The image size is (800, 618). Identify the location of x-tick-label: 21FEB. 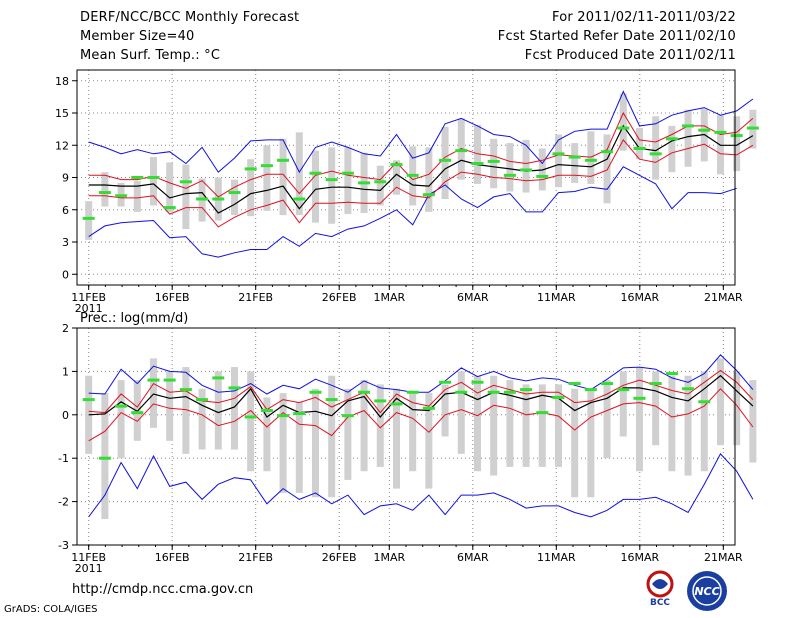
(255, 297).